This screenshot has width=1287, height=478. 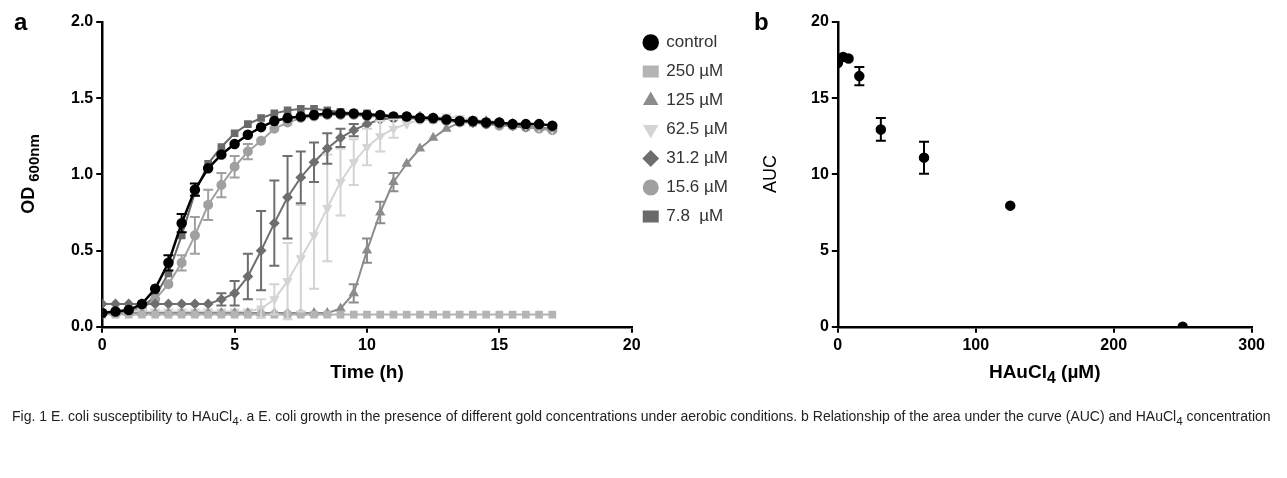 I want to click on legend-label: 31.2 µM, so click(x=697, y=158).